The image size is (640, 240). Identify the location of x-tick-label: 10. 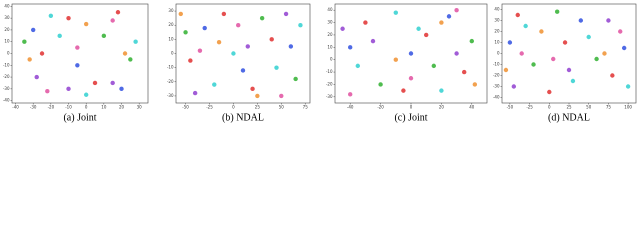
(104, 107).